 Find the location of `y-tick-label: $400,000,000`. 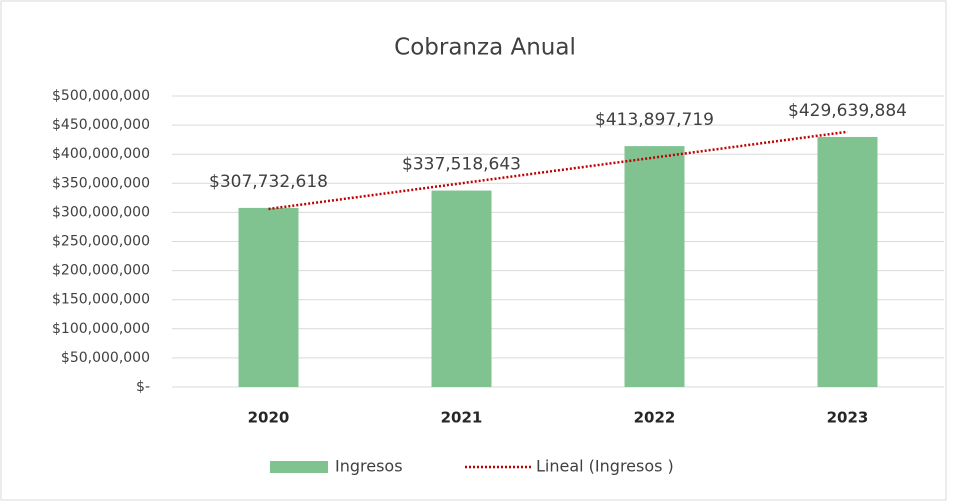

y-tick-label: $400,000,000 is located at coordinates (101, 154).